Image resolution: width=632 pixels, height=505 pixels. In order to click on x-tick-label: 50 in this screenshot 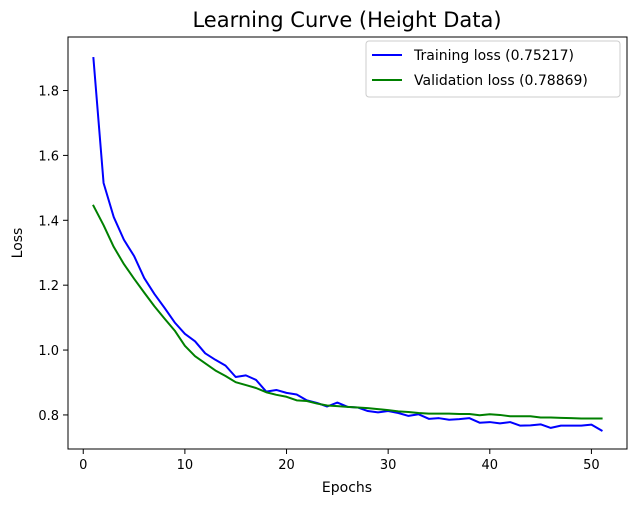, I will do `click(591, 465)`.